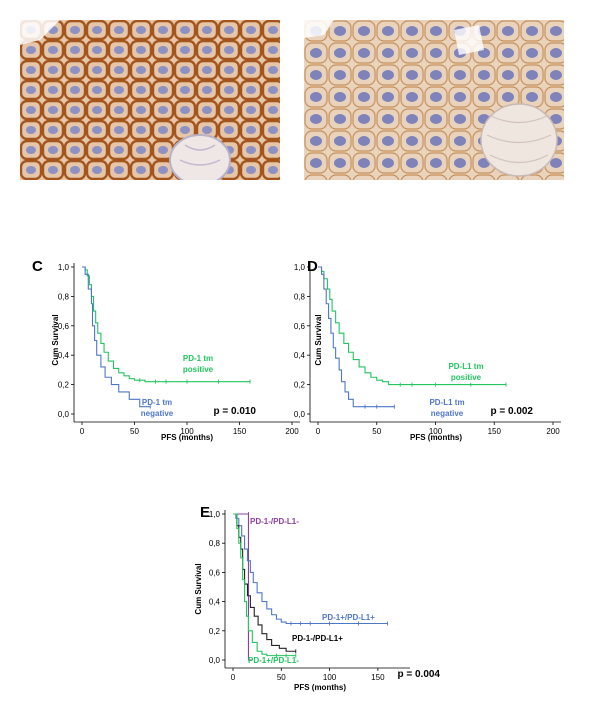 This screenshot has width=600, height=721. What do you see at coordinates (418, 674) in the screenshot?
I see `p-value-label: p = 0.004` at bounding box center [418, 674].